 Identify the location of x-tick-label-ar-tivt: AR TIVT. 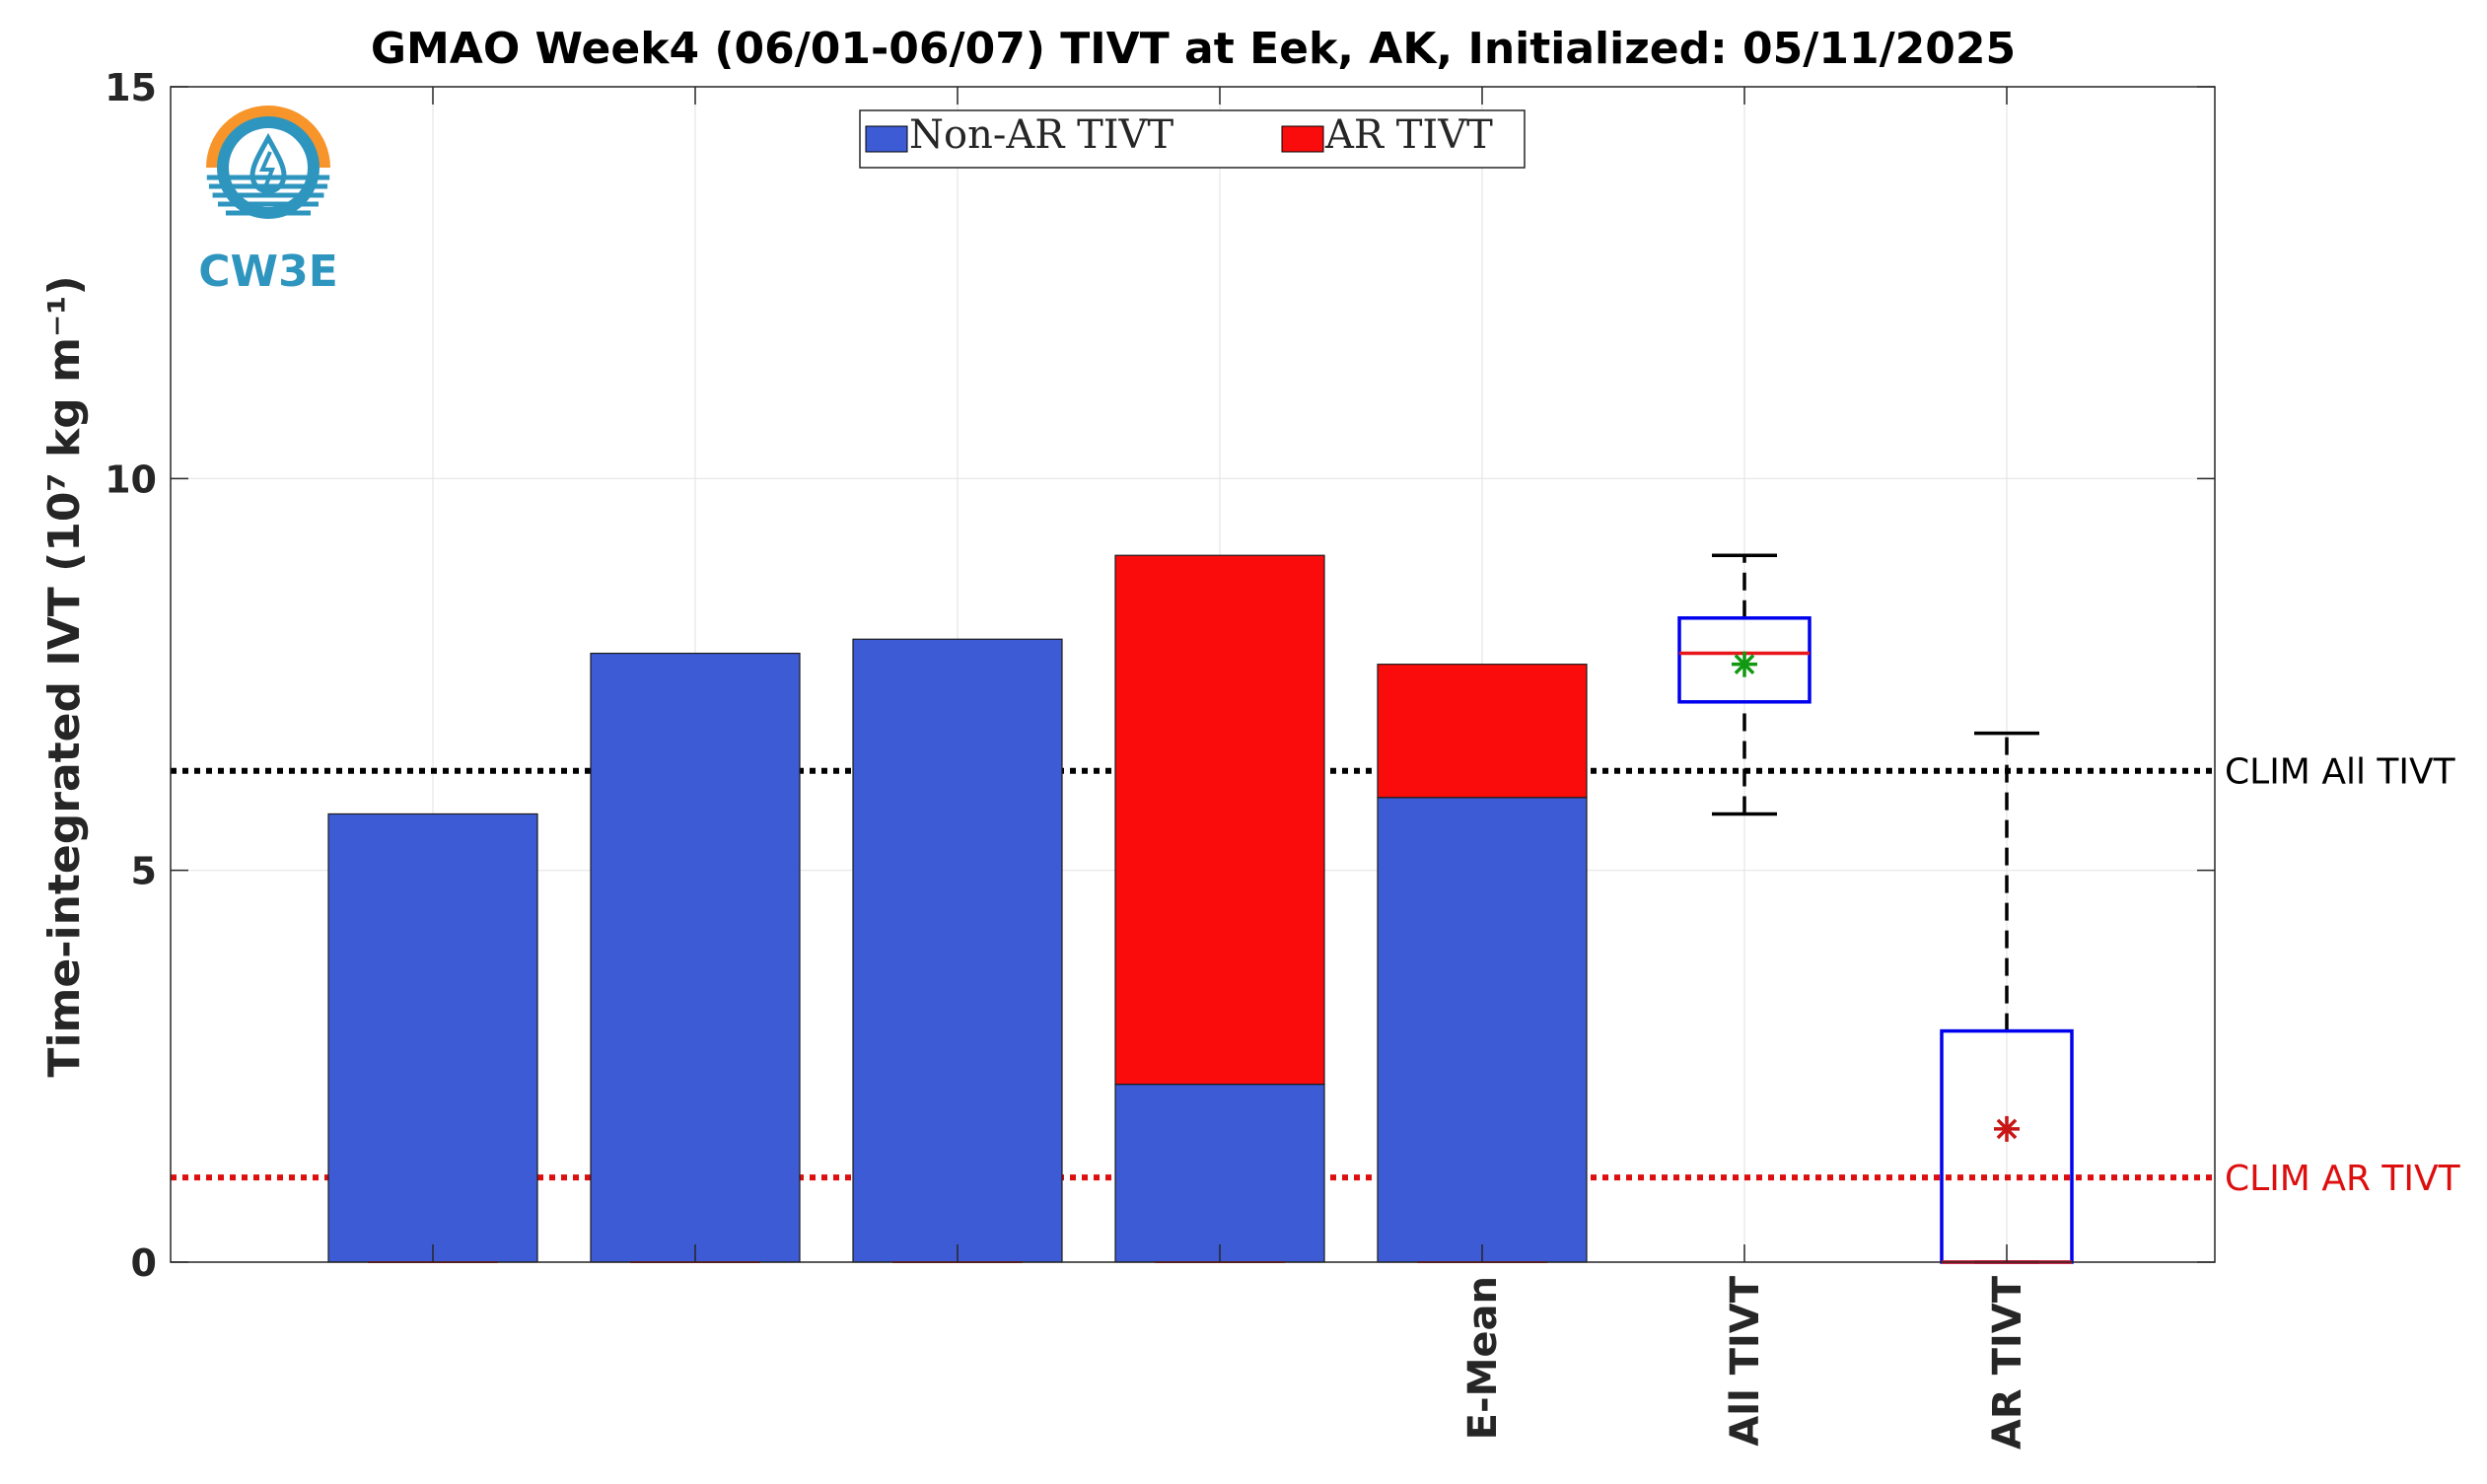
(2007, 1362).